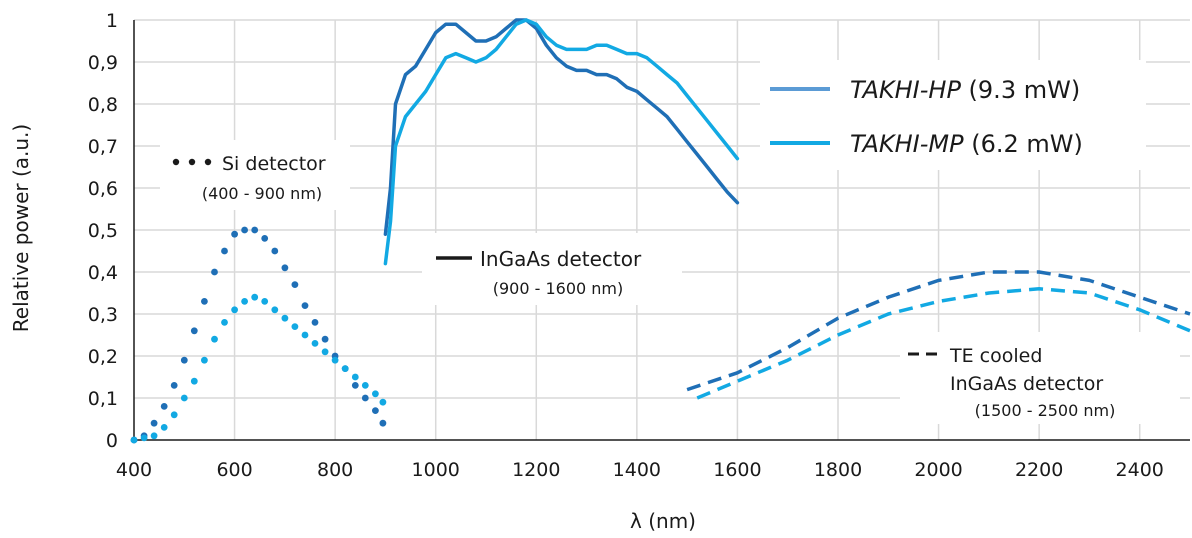 The image size is (1192, 538). What do you see at coordinates (637, 470) in the screenshot?
I see `x-tick-label: 1400` at bounding box center [637, 470].